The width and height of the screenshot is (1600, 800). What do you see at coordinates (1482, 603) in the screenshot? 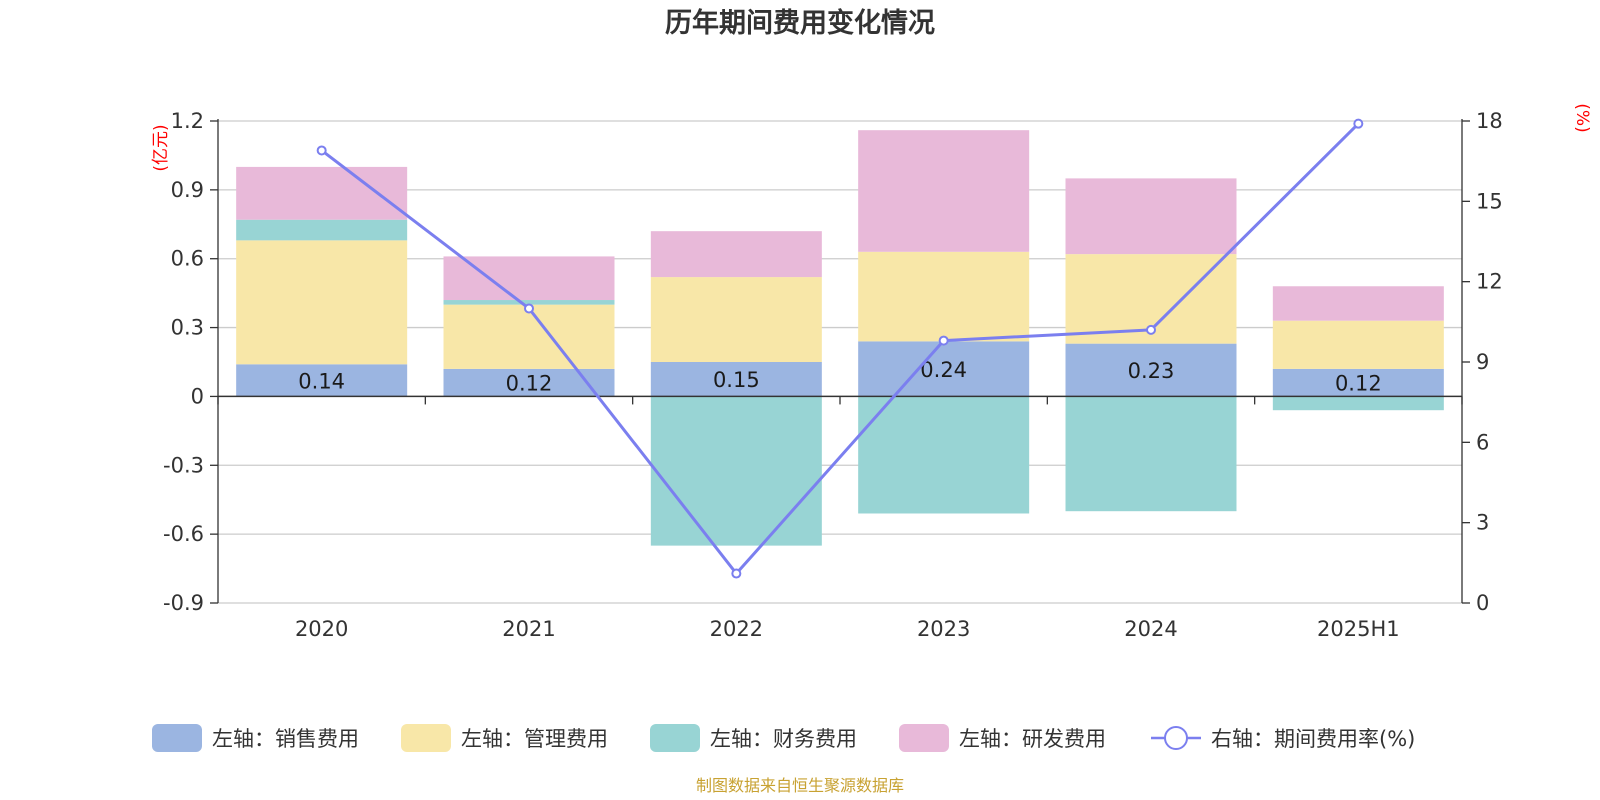
I see `right-tick-label: 0` at bounding box center [1482, 603].